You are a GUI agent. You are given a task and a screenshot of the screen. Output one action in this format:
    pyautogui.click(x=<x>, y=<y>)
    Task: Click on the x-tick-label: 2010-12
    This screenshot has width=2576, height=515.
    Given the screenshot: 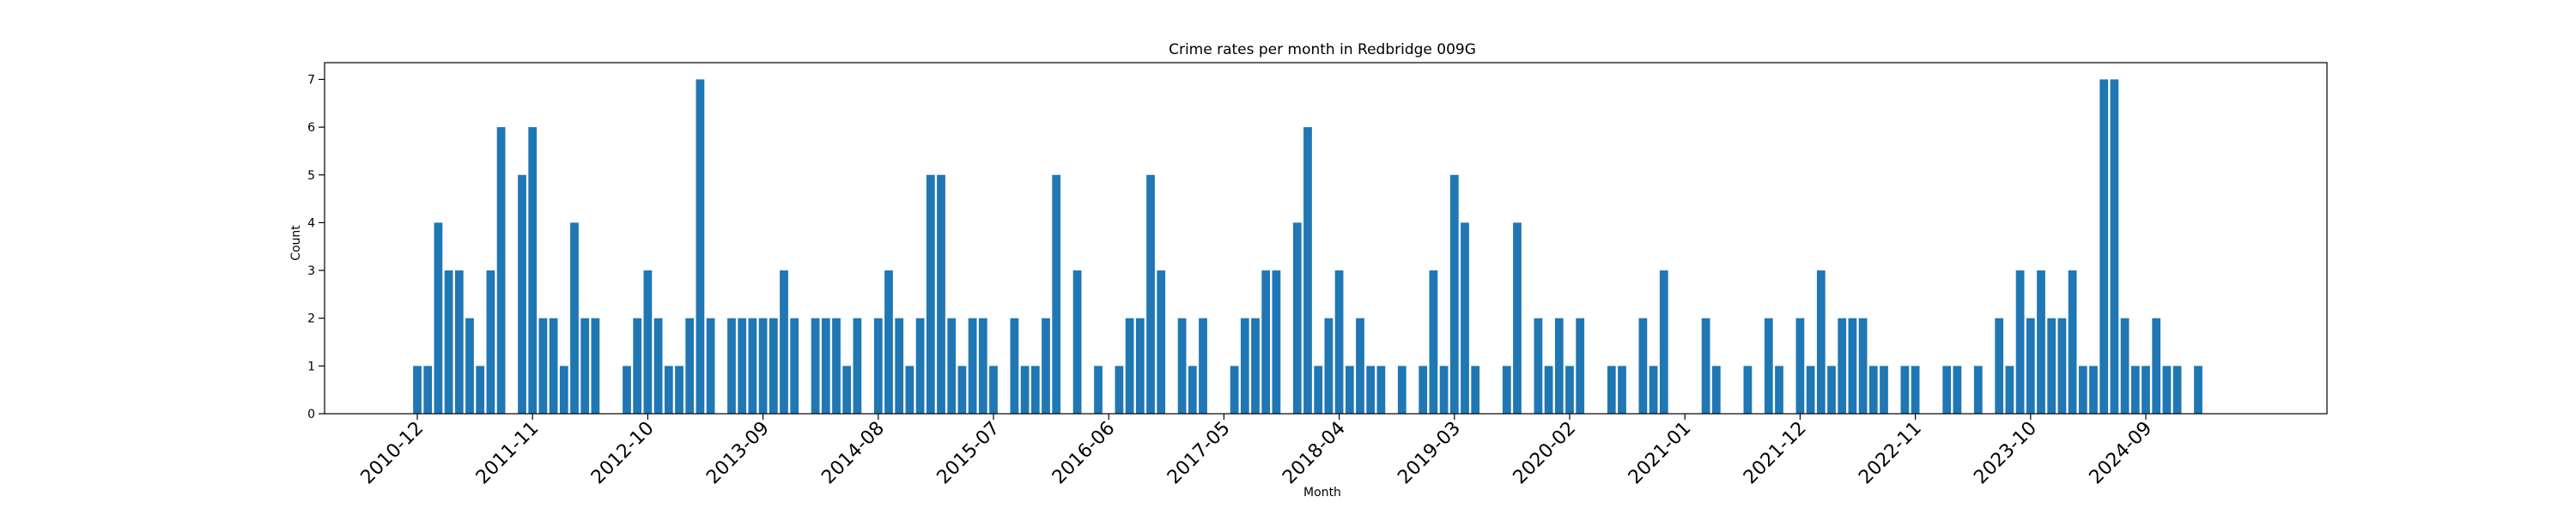 What is the action you would take?
    pyautogui.click(x=392, y=453)
    